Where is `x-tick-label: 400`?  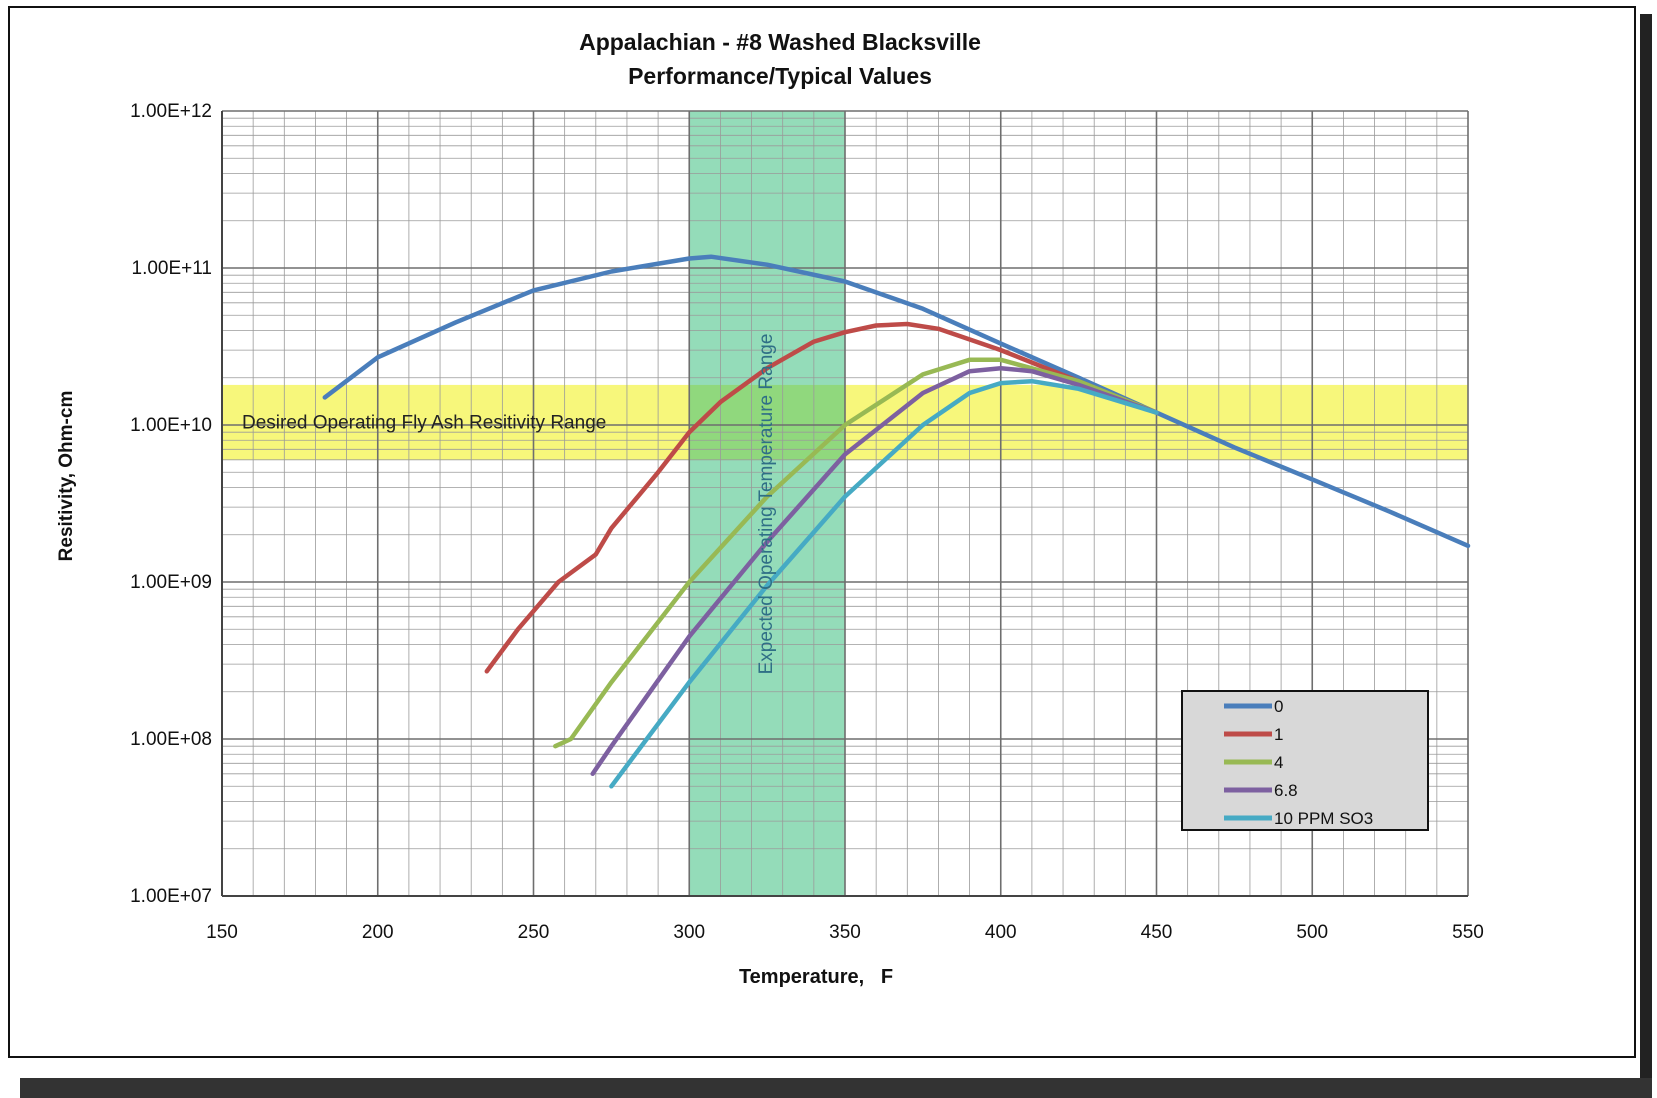 x-tick-label: 400 is located at coordinates (1001, 932).